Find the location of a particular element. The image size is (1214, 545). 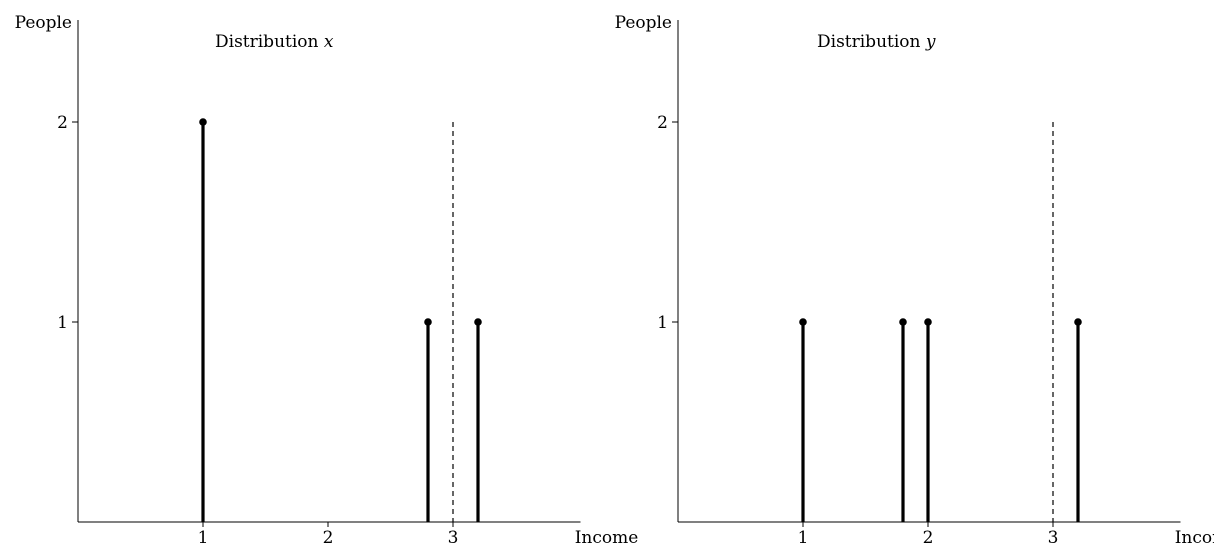

chart-title: Distribution x is located at coordinates (274, 42).